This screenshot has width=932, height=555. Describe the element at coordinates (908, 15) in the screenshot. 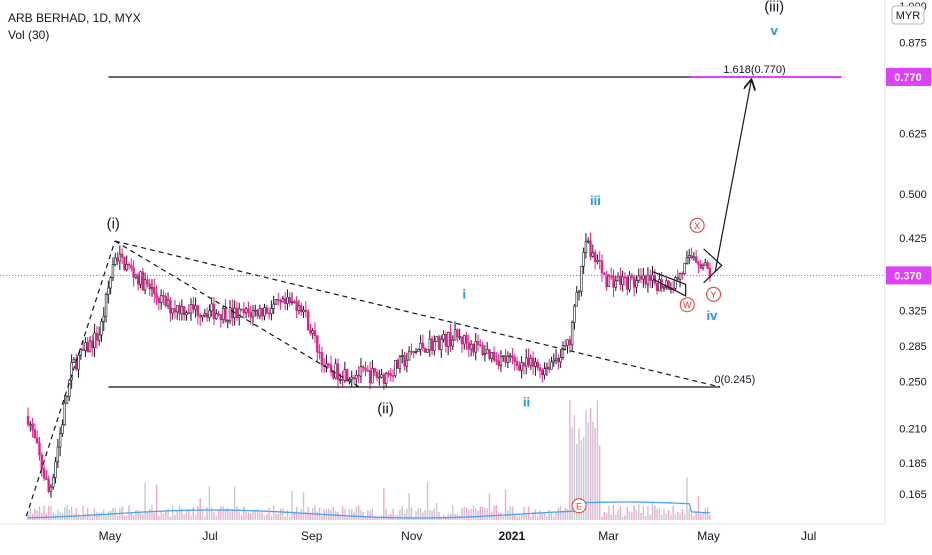

I see `currency-box` at that location.